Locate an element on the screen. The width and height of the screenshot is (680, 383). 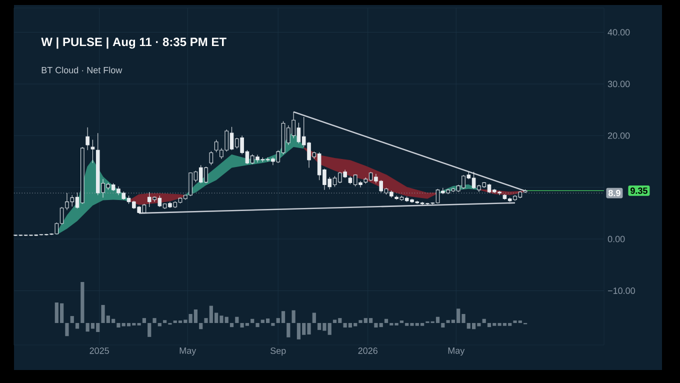
y-tick-label: −10.00 is located at coordinates (621, 291).